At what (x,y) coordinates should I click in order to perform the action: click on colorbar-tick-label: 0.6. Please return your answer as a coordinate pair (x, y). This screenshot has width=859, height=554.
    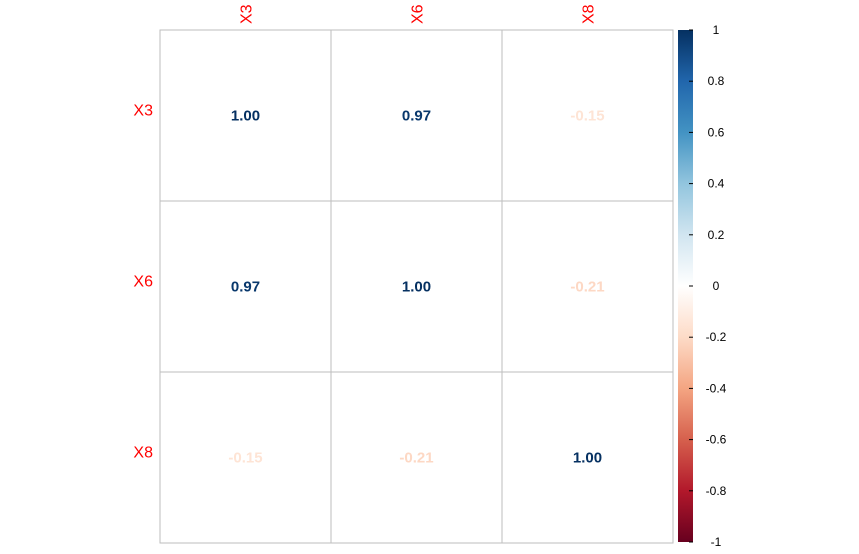
    Looking at the image, I should click on (716, 132).